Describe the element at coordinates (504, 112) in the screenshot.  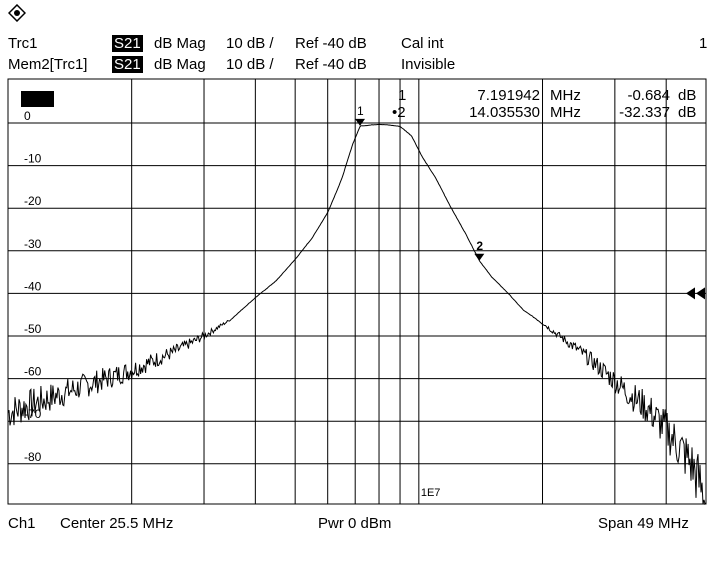
I see `marker-readout-freq: 14.035530` at that location.